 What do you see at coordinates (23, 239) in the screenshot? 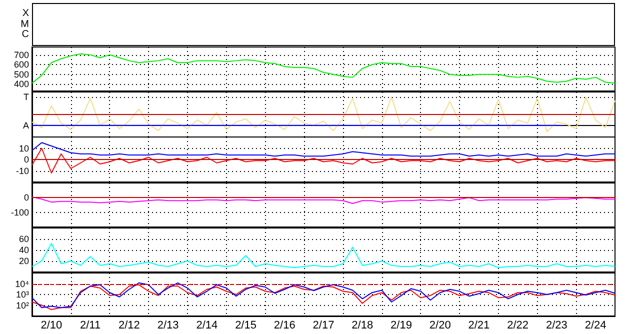
I see `y-tick-label: 60` at bounding box center [23, 239].